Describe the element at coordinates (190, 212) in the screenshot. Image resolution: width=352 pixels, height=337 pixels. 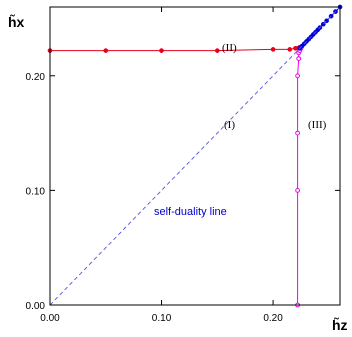
I see `self-duality-line-label: self-duality line` at that location.